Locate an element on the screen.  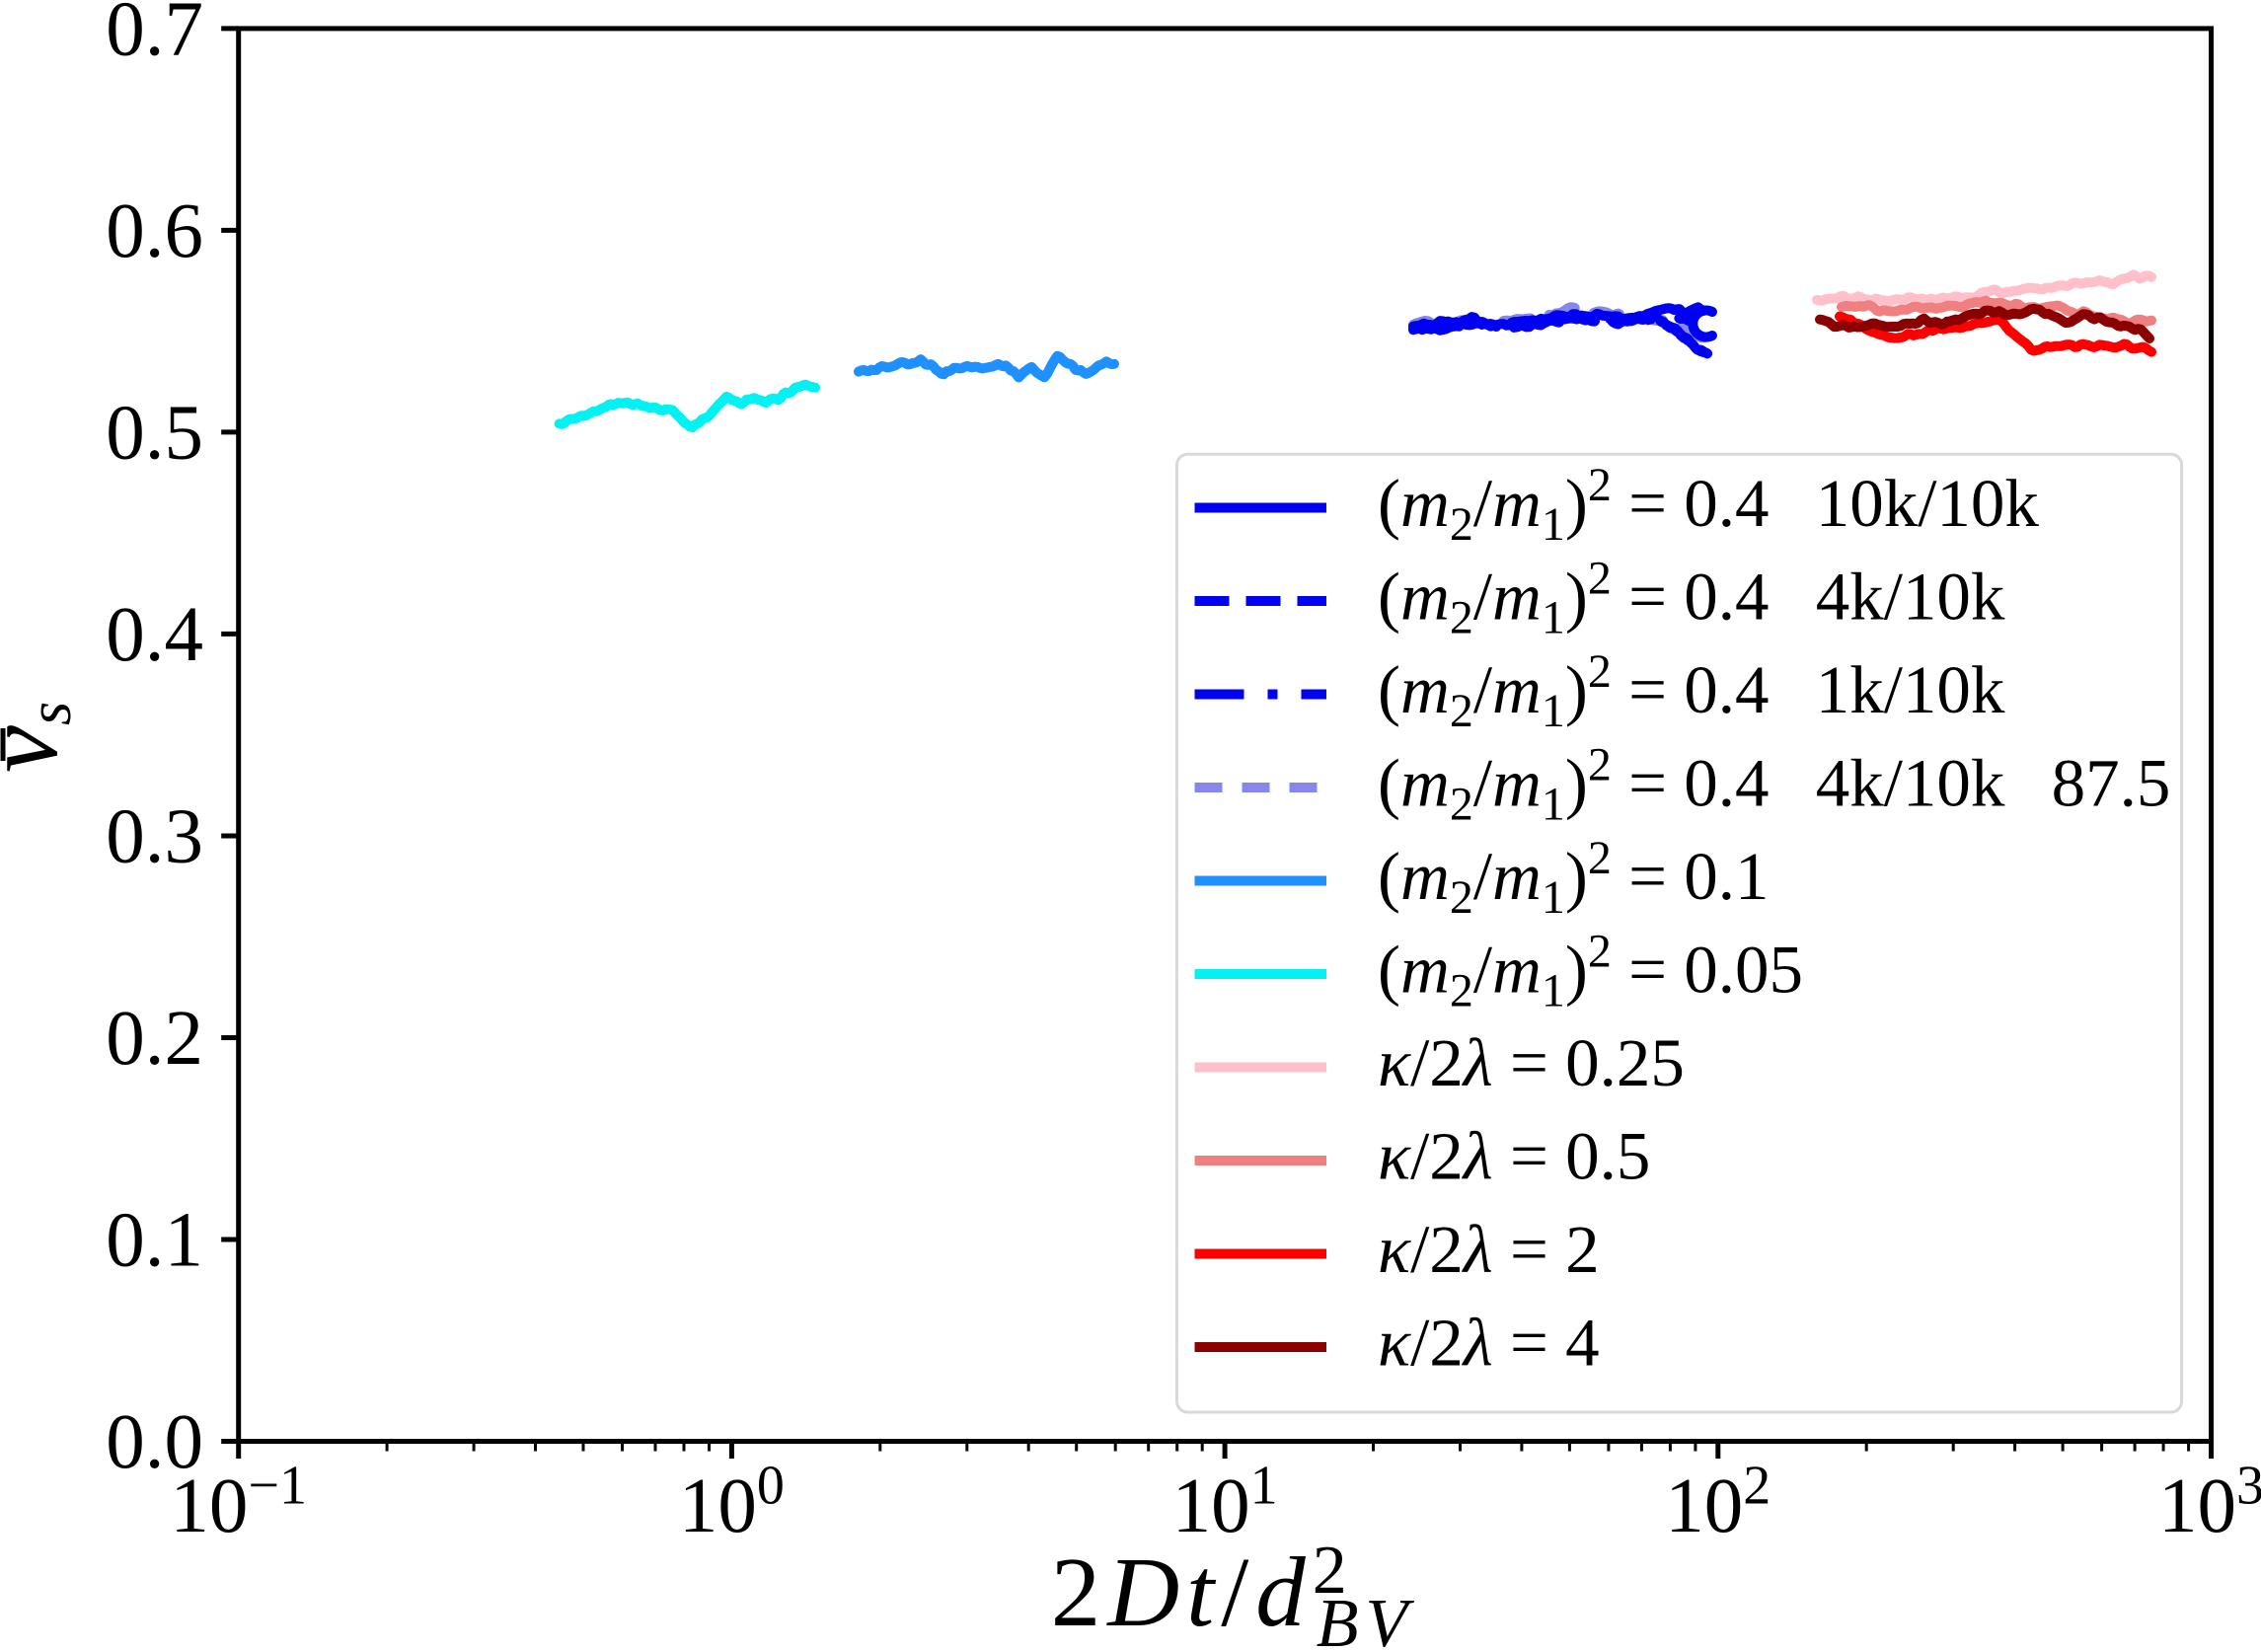
svg-text: (m2/m1)2 = 0.4 1k/10k is located at coordinates (1692, 691).